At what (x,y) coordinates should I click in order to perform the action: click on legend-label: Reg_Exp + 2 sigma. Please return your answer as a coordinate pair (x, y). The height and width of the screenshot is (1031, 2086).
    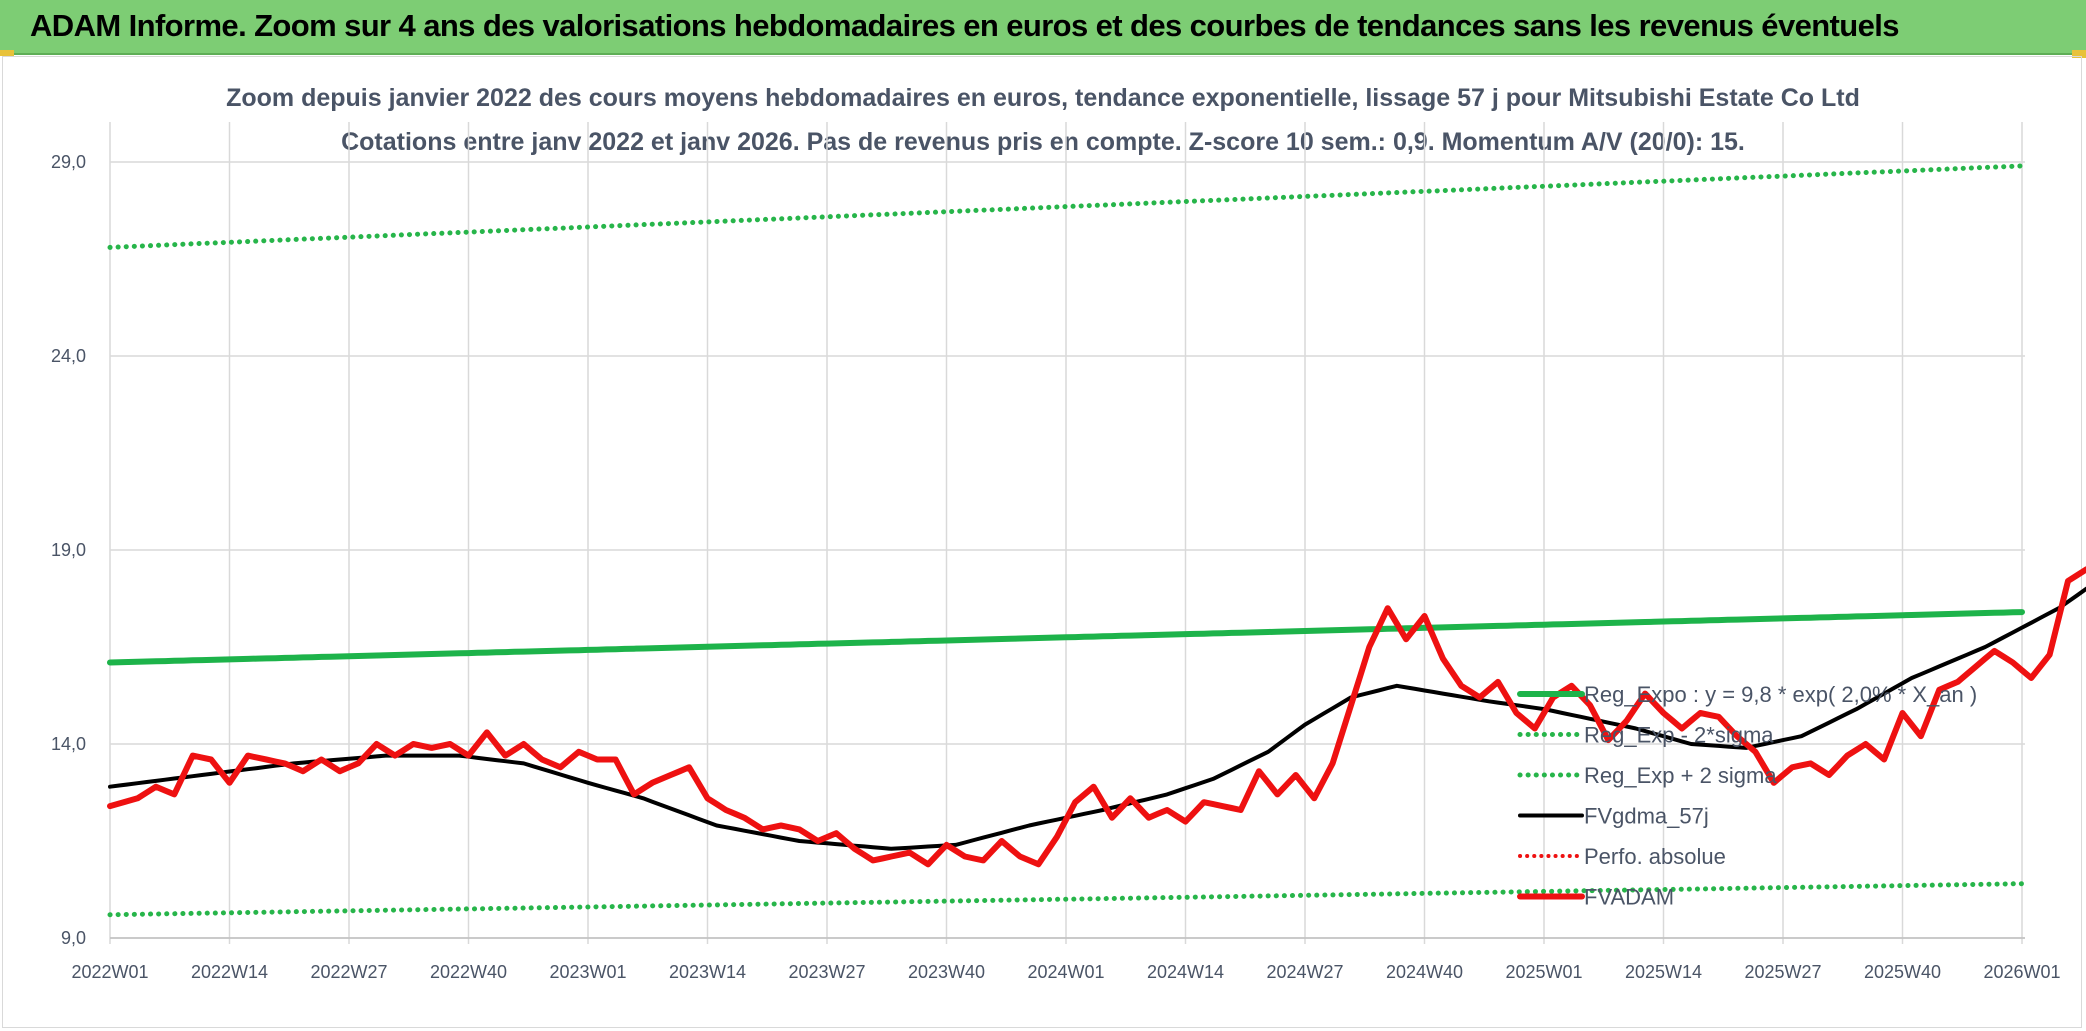
    Looking at the image, I should click on (1680, 775).